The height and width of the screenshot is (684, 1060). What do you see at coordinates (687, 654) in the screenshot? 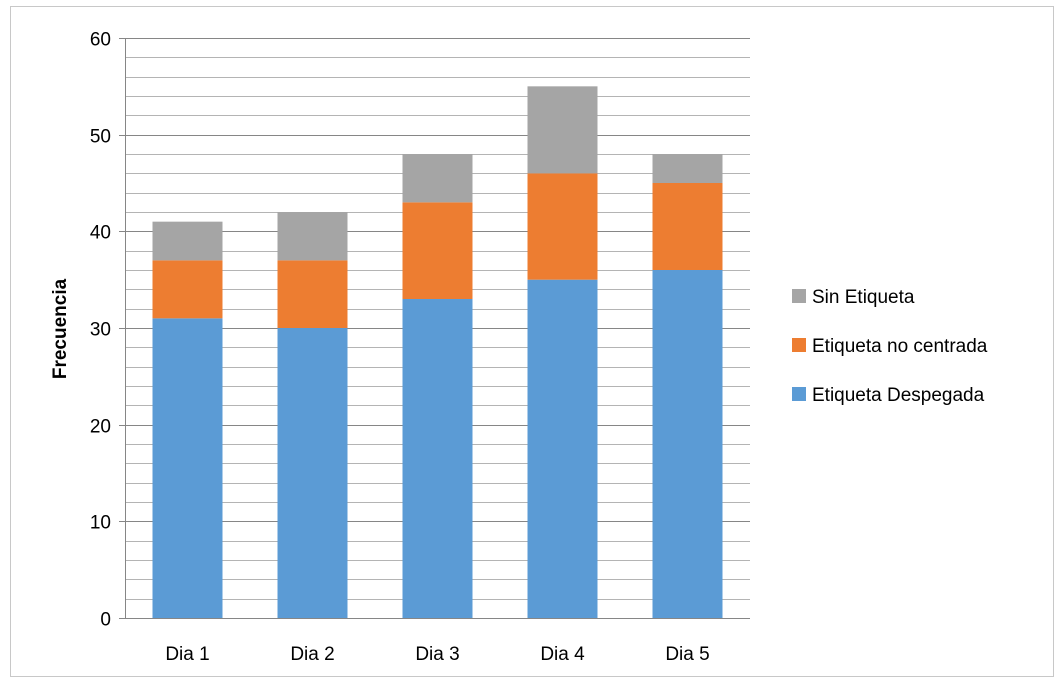
I see `x-tick-label: Dia 5` at bounding box center [687, 654].